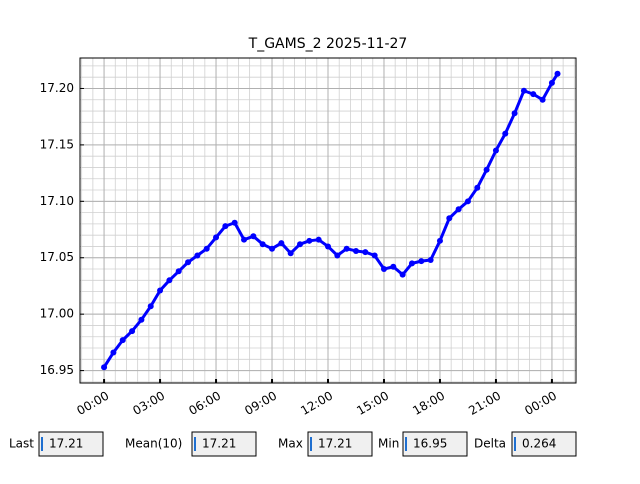 This screenshot has width=640, height=484. What do you see at coordinates (57, 257) in the screenshot?
I see `y-tick-label: 17.05` at bounding box center [57, 257].